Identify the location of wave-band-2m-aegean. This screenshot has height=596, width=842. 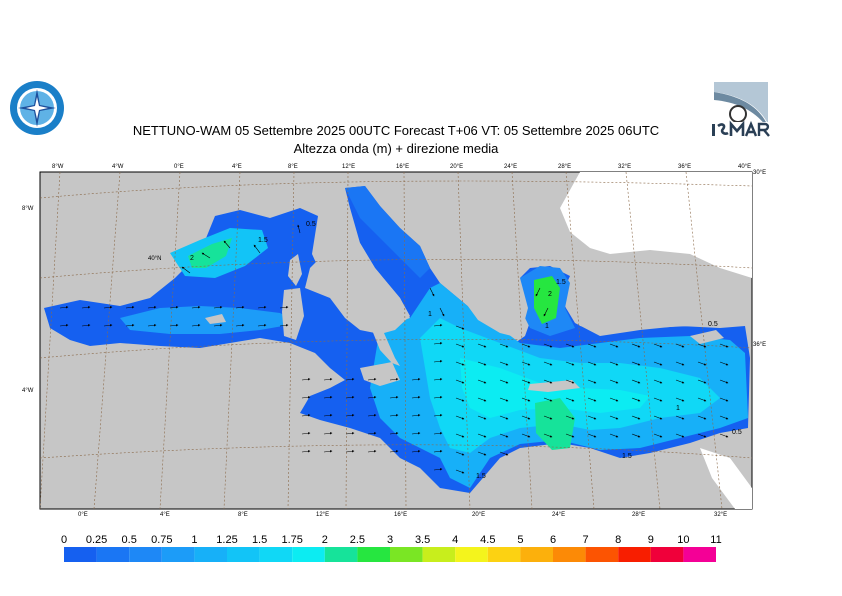
(547, 300).